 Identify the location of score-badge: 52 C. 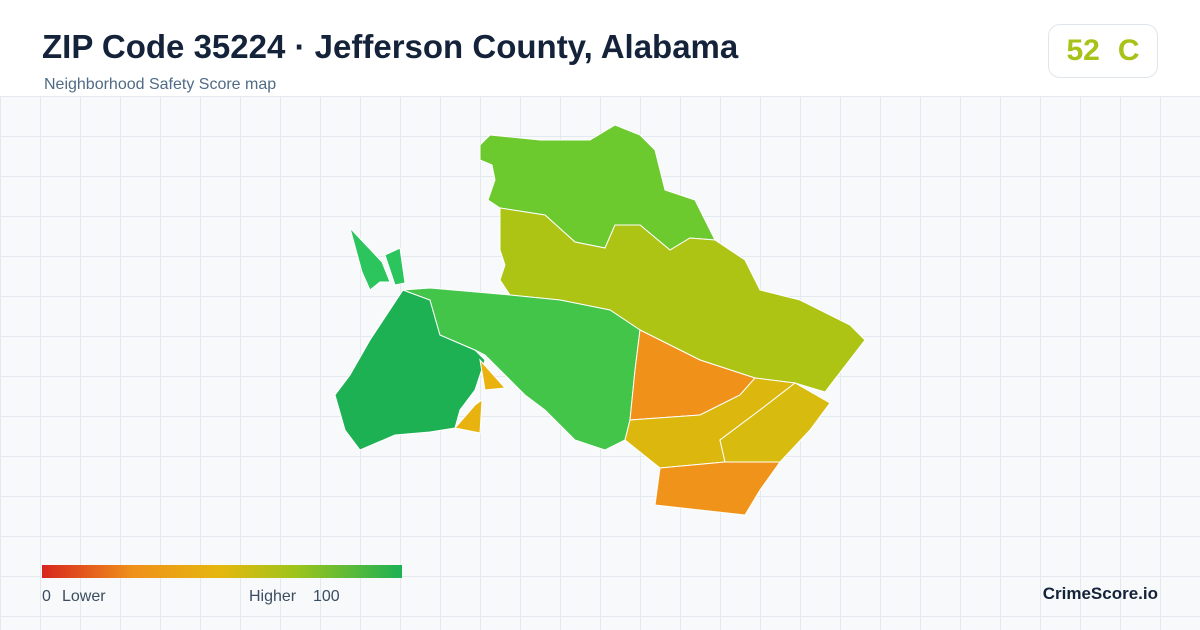
(1103, 51).